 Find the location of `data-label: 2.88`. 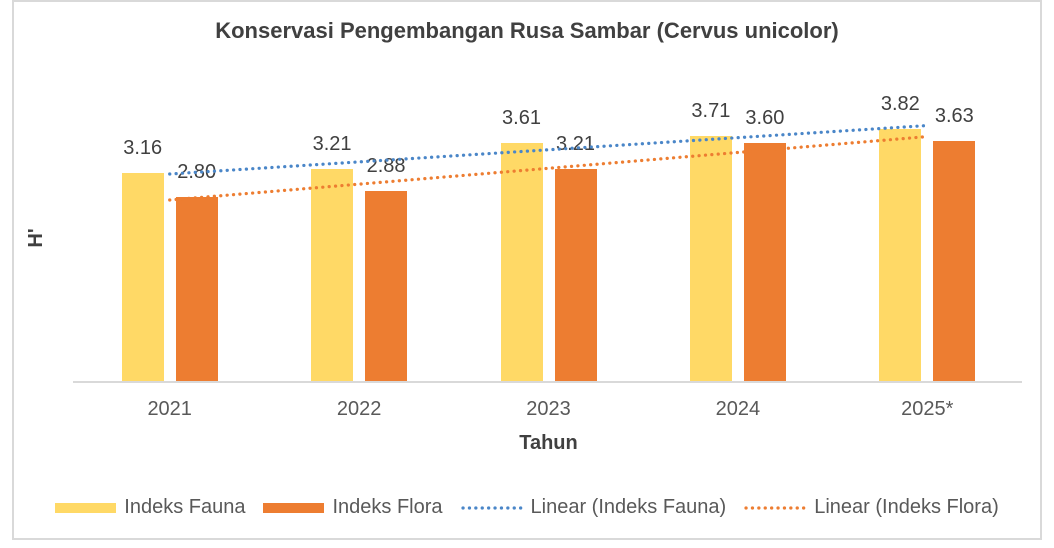

data-label: 2.88 is located at coordinates (386, 166).